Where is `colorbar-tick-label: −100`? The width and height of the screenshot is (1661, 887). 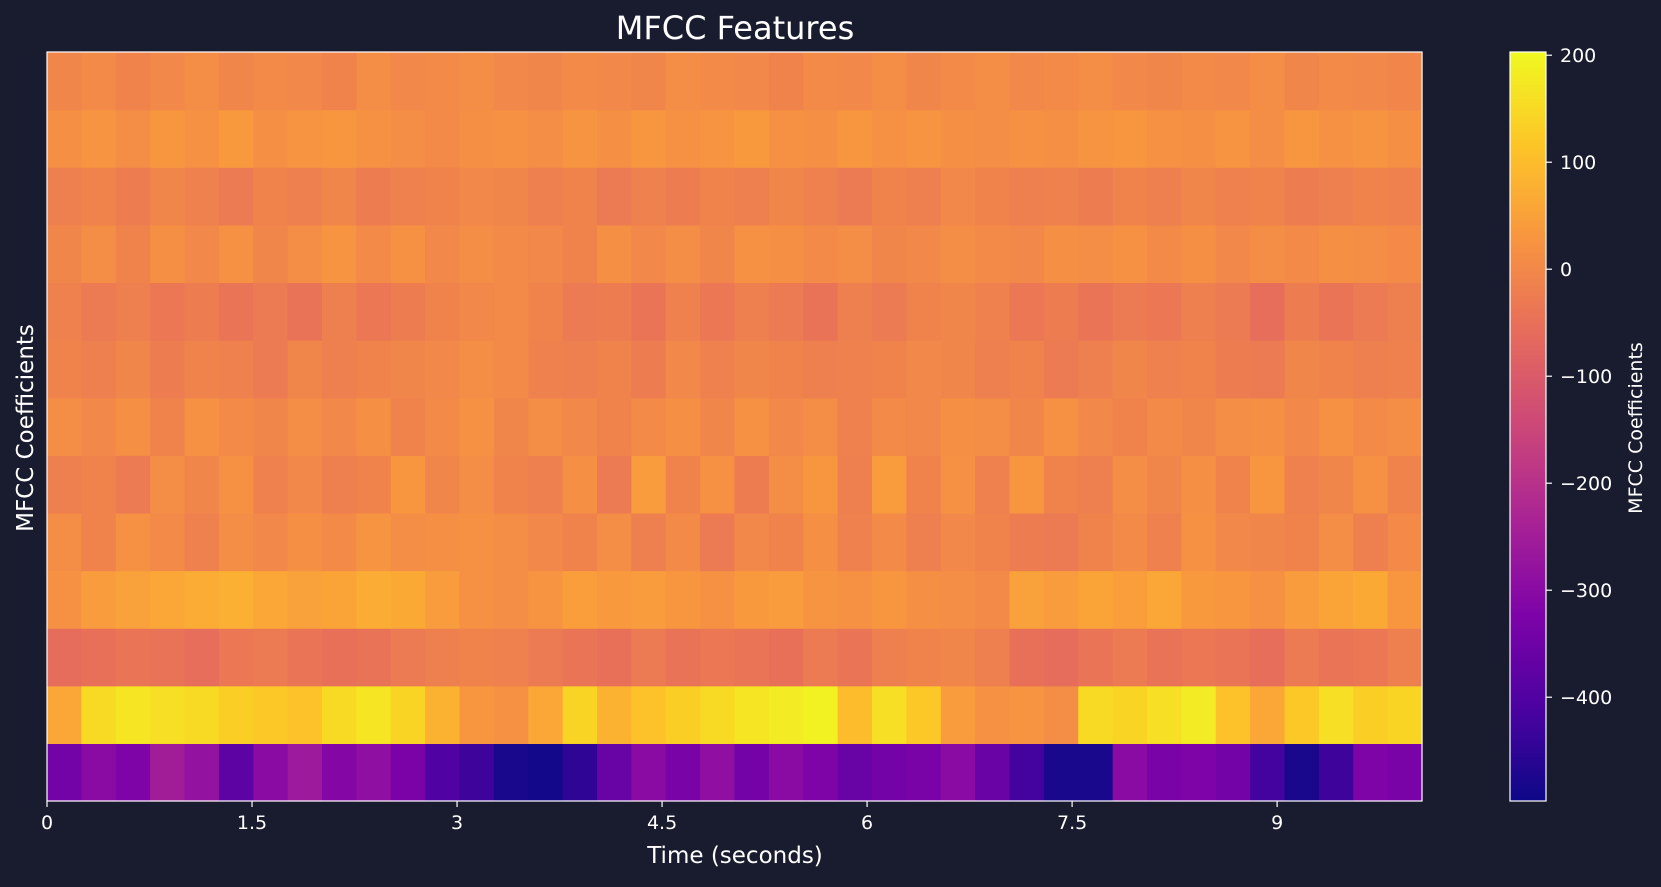
colorbar-tick-label: −100 is located at coordinates (1586, 377).